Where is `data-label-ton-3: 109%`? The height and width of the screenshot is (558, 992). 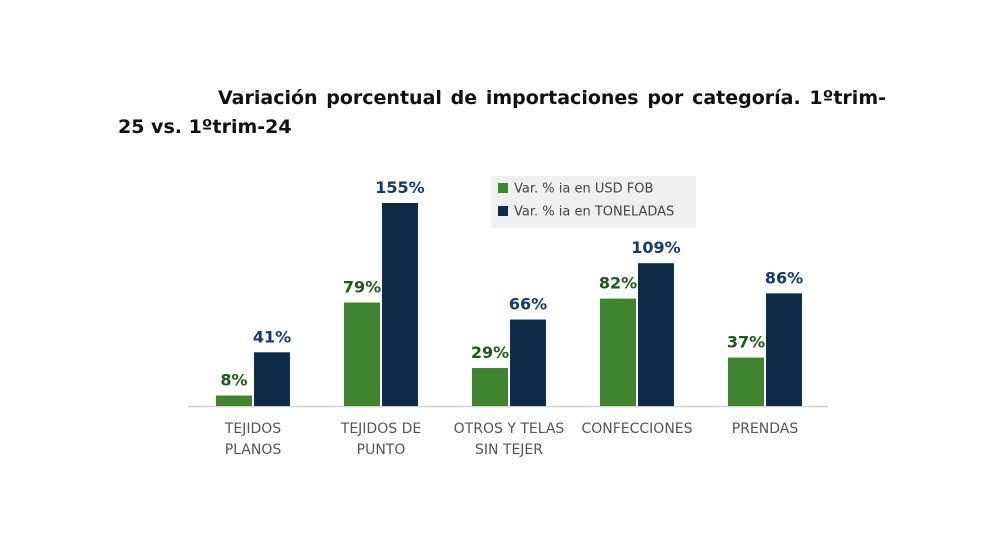
data-label-ton-3: 109% is located at coordinates (655, 247).